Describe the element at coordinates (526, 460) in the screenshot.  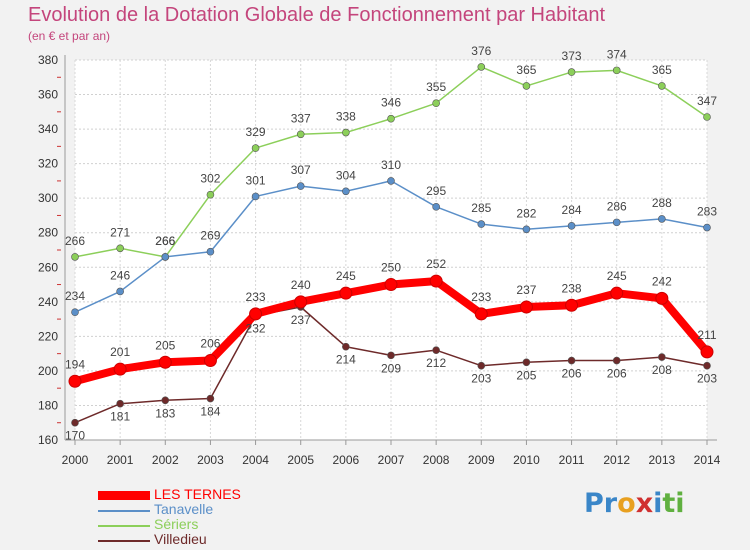
I see `x-tick-label: 2010` at that location.